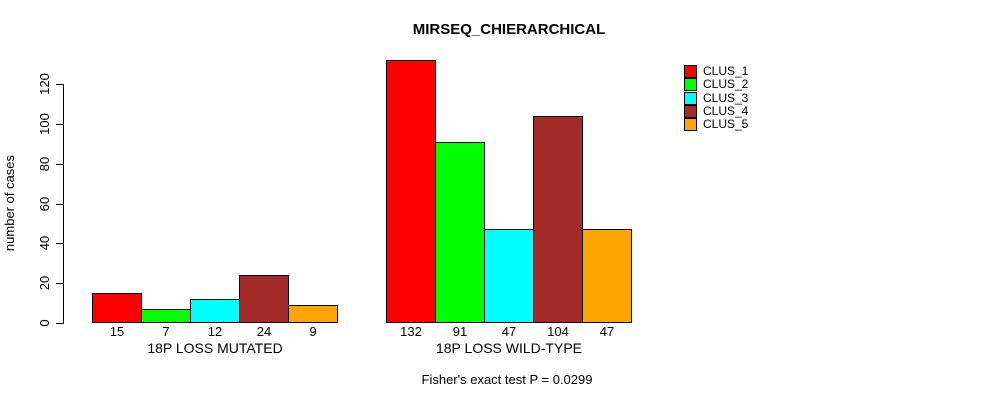 The height and width of the screenshot is (400, 990). What do you see at coordinates (44, 164) in the screenshot?
I see `y-tick-label: 80` at bounding box center [44, 164].